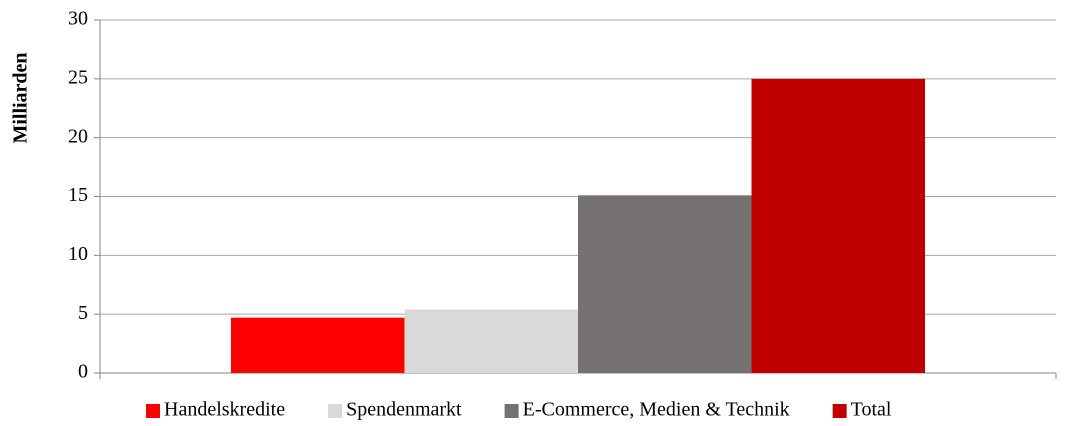 The image size is (1072, 426). What do you see at coordinates (83, 372) in the screenshot?
I see `y-tick-label: 0` at bounding box center [83, 372].